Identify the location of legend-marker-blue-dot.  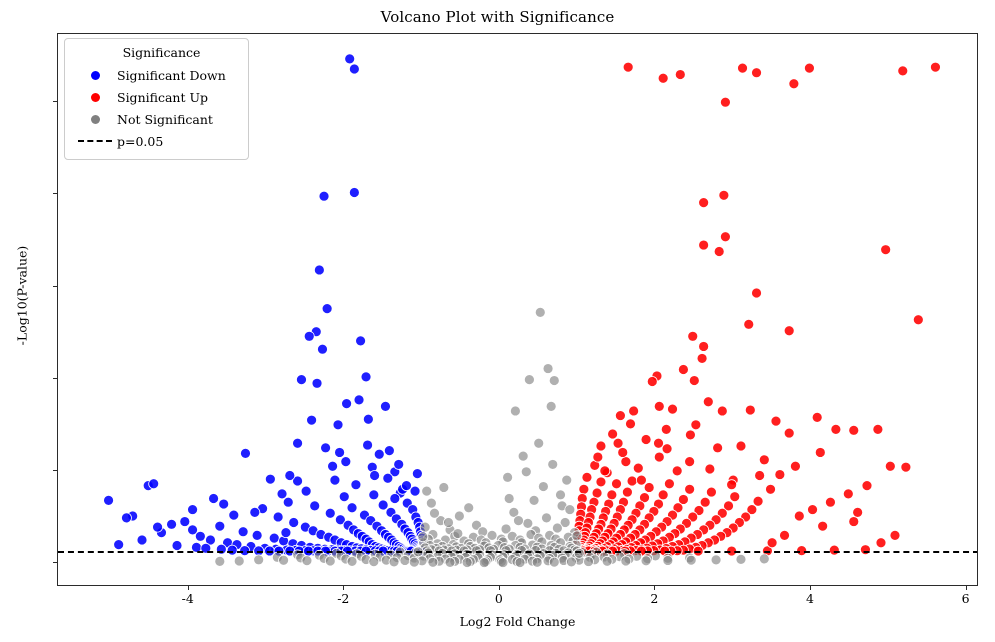
(95, 75).